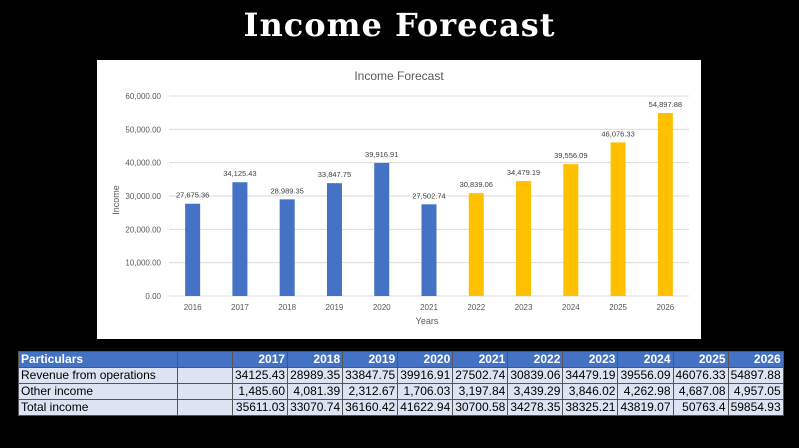 This screenshot has height=448, width=799. Describe the element at coordinates (205, 359) in the screenshot. I see `header-blank` at that location.